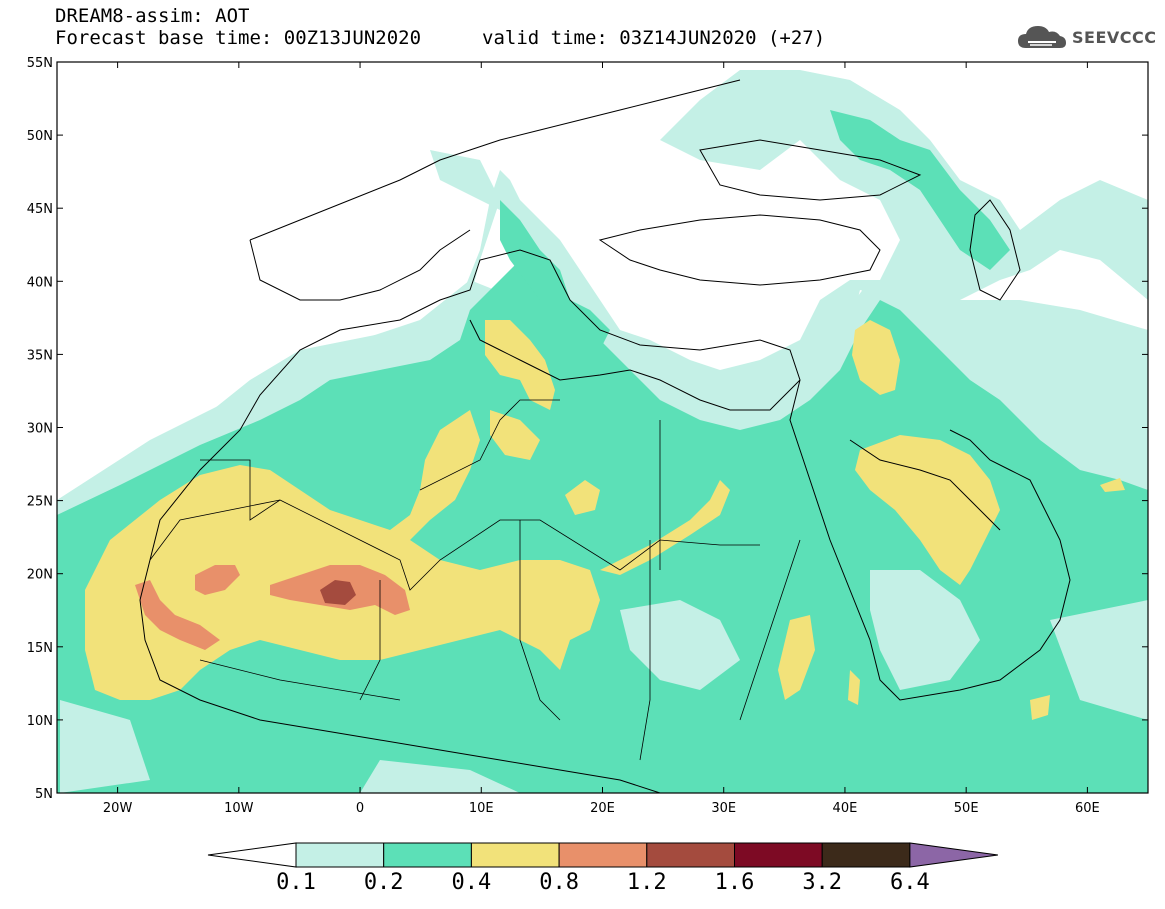 This screenshot has height=909, width=1165. Describe the element at coordinates (520, 365) in the screenshot. I see `aot-level-0.4-tunisia` at that location.